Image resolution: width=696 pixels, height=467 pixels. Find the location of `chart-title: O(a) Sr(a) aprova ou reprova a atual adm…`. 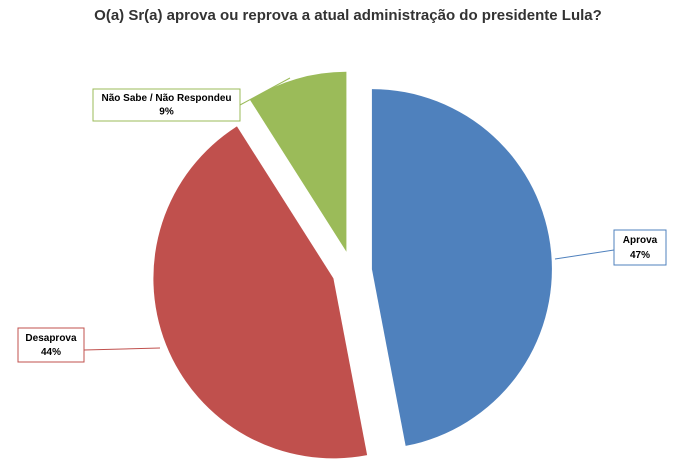

chart-title: O(a) Sr(a) aprova ou reprova a atual adm… is located at coordinates (348, 15).